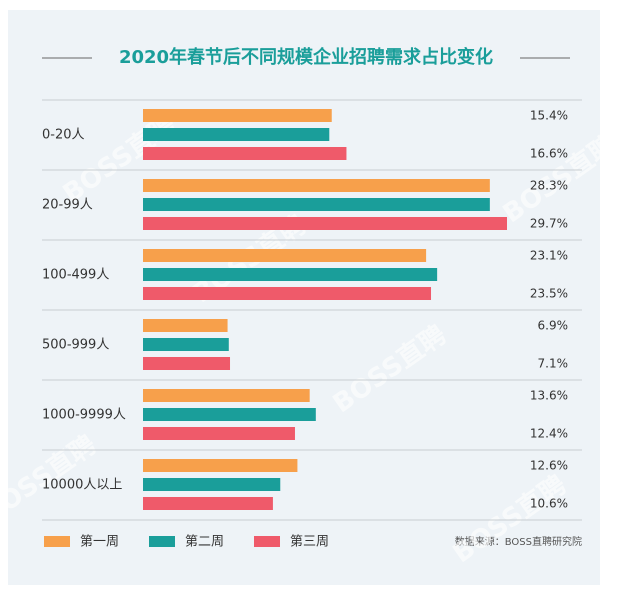 Image resolution: width=630 pixels, height=597 pixels. I want to click on y-tick-label: 1000-9999人, so click(84, 415).